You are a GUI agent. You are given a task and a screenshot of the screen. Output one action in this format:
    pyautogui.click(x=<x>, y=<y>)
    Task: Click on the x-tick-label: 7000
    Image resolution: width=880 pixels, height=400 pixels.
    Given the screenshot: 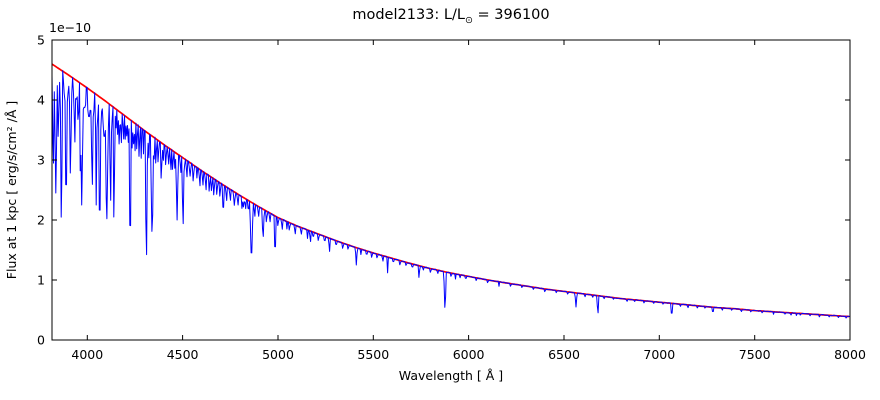 What is the action you would take?
    pyautogui.click(x=659, y=354)
    